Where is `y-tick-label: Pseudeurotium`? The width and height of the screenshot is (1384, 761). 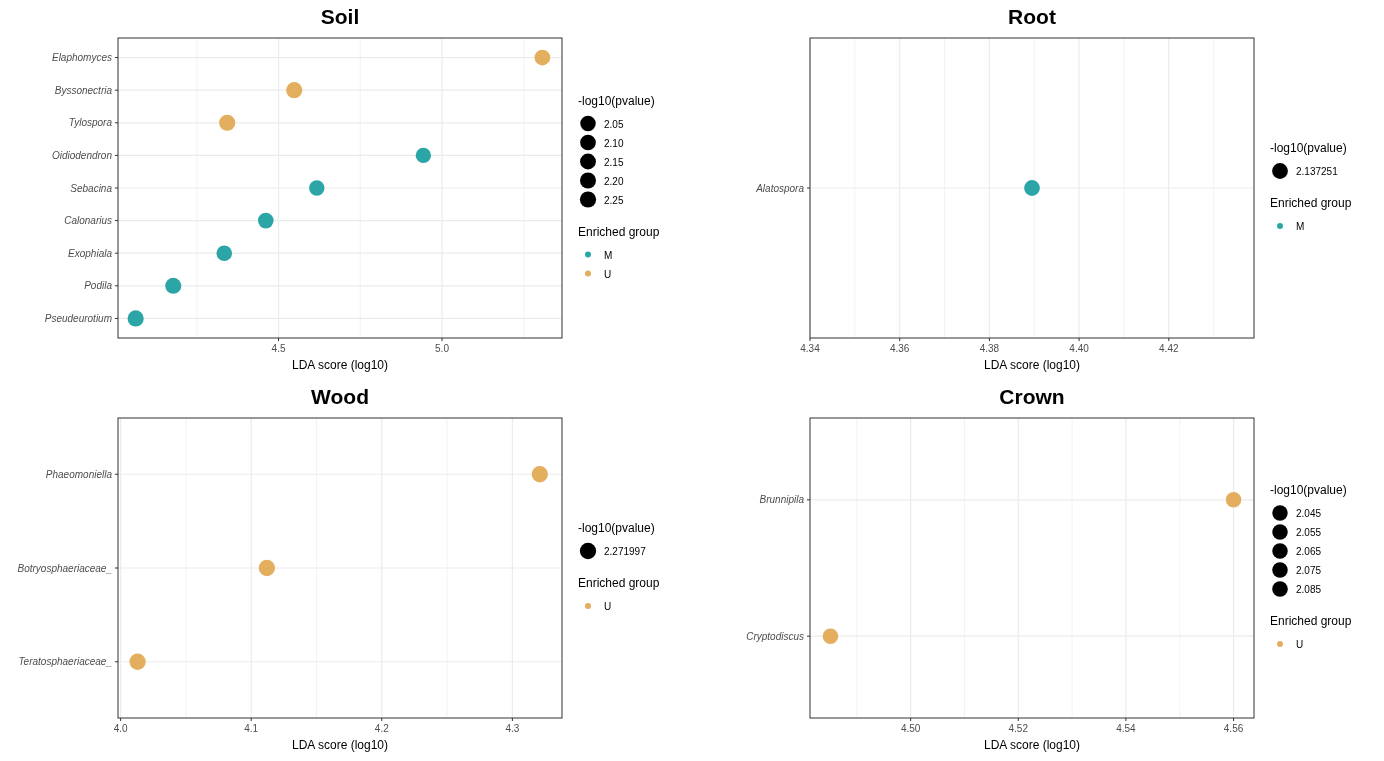 y-tick-label: Pseudeurotium is located at coordinates (78, 318).